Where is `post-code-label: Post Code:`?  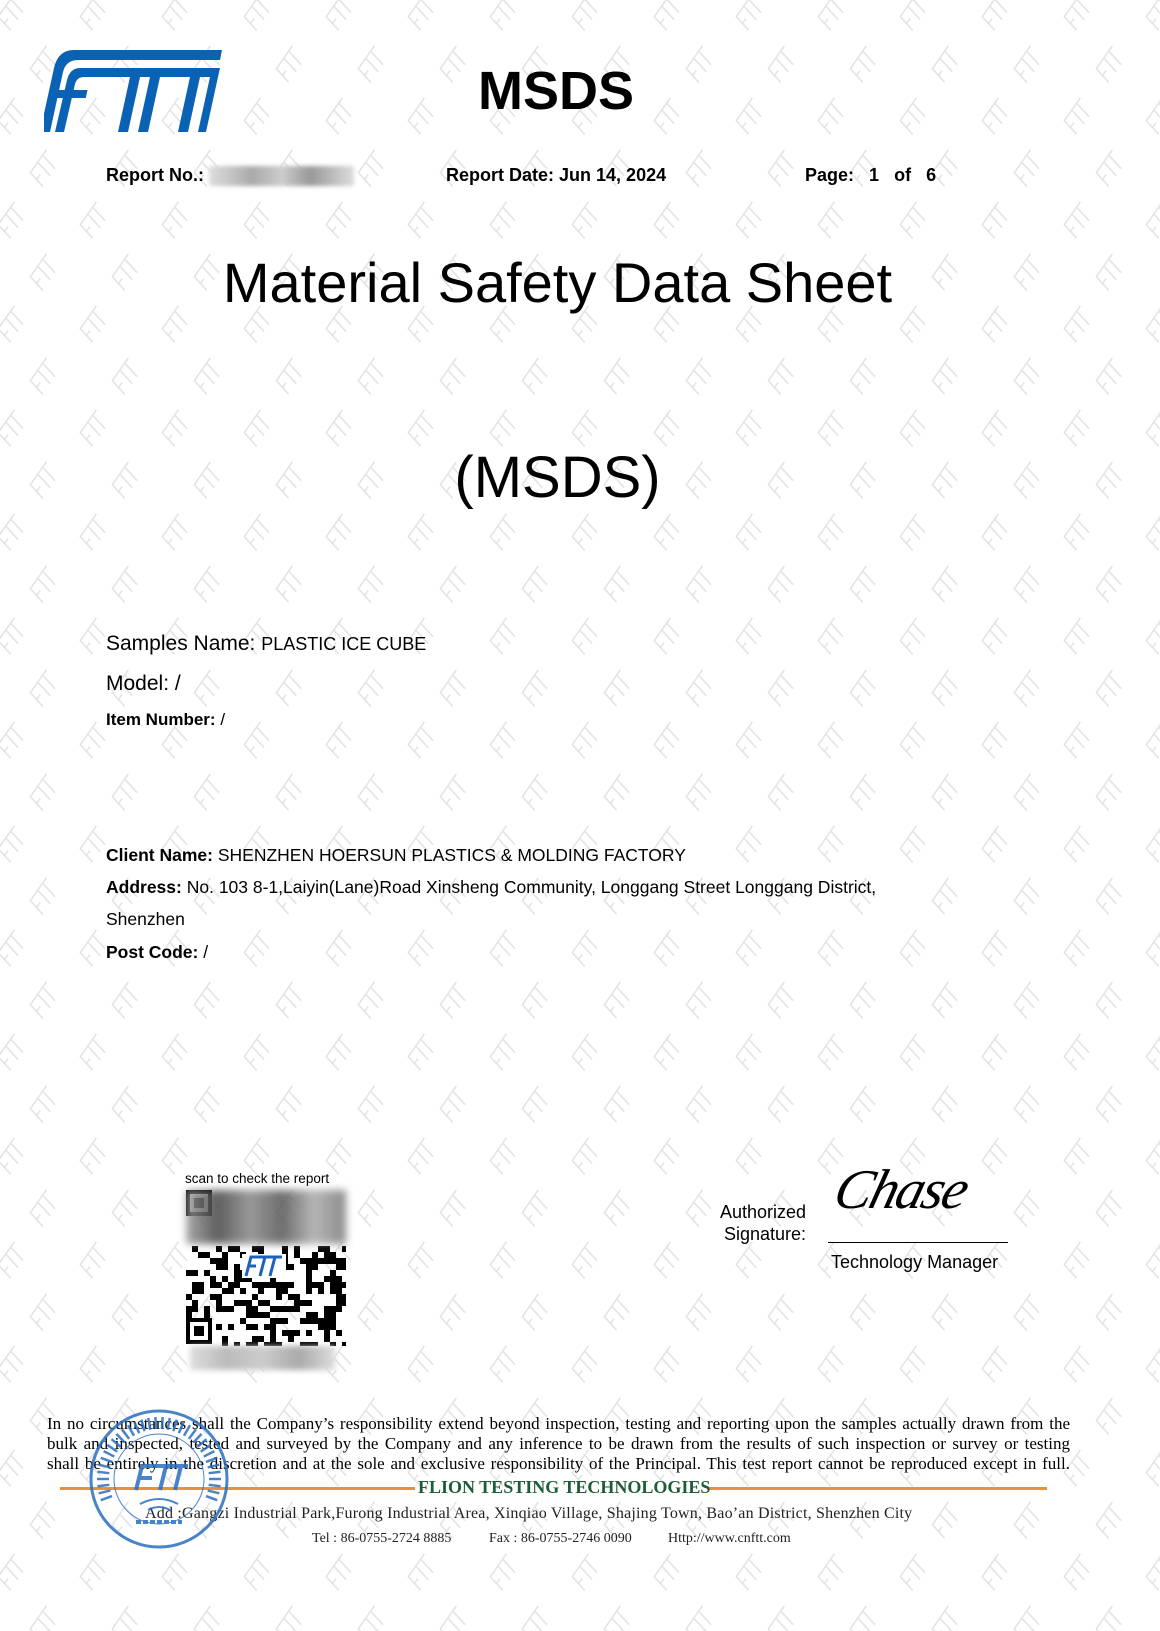
post-code-label: Post Code: is located at coordinates (152, 952).